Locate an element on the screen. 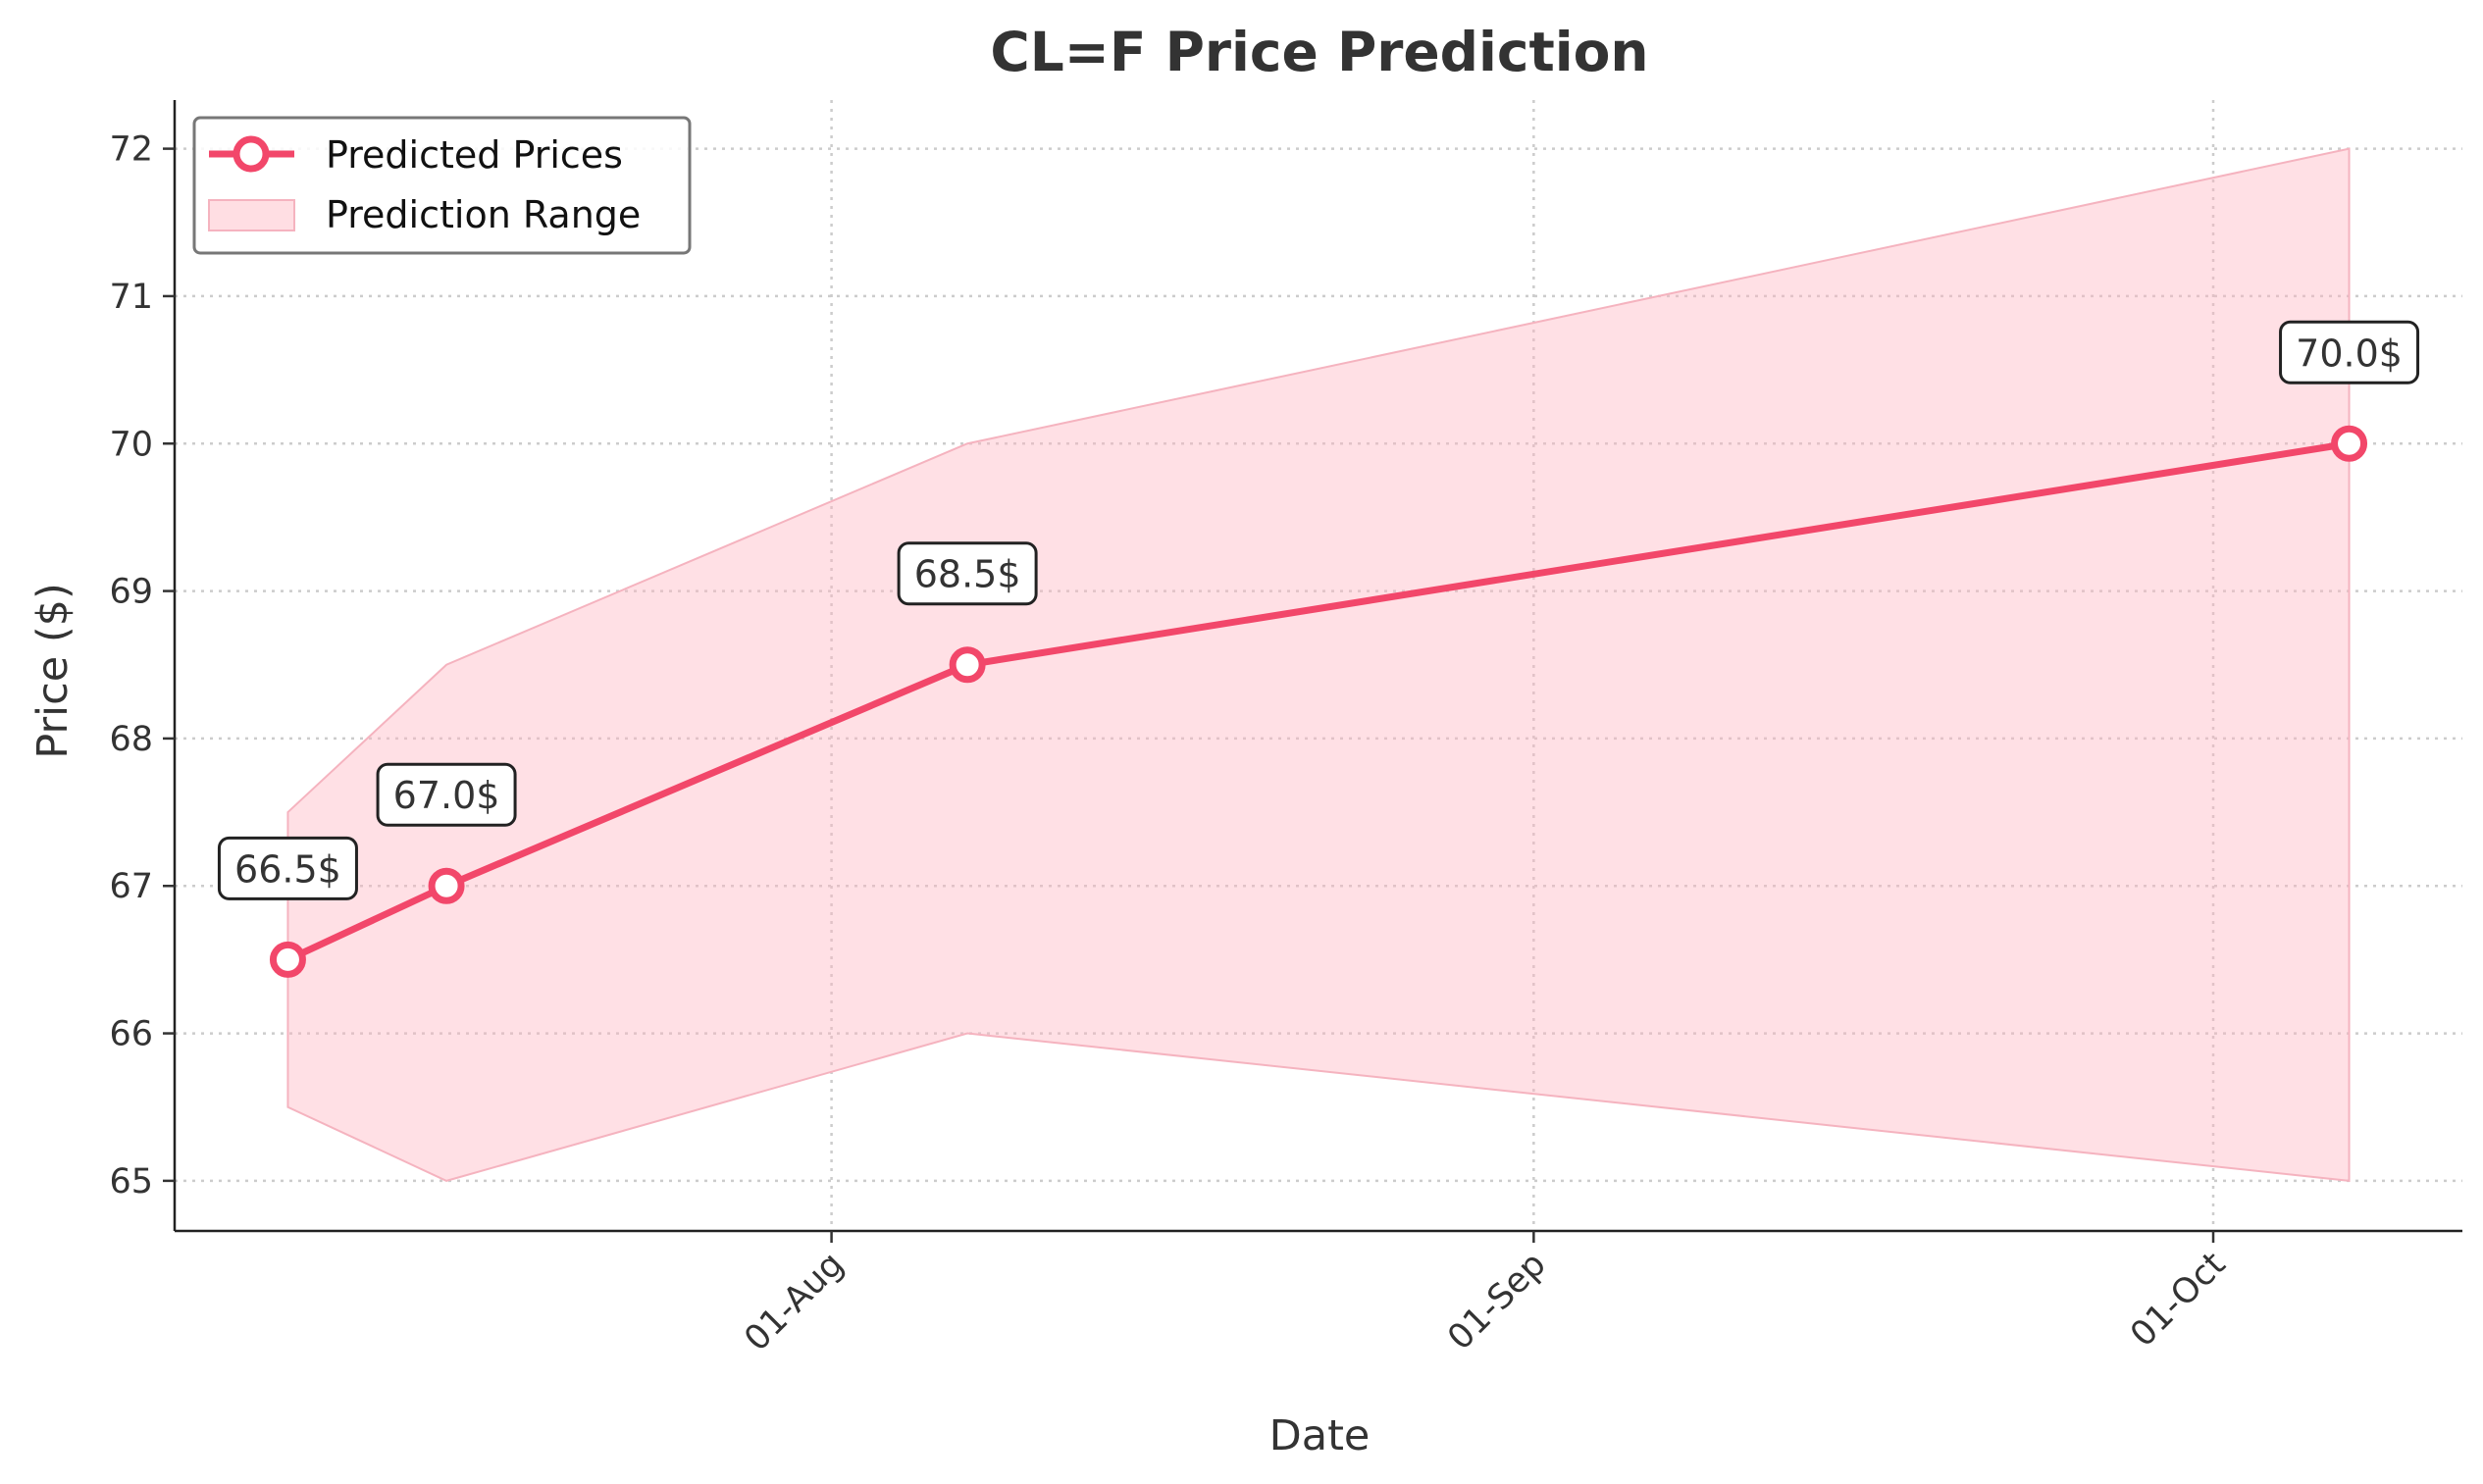  data-label: 66.5$ is located at coordinates (287, 869).